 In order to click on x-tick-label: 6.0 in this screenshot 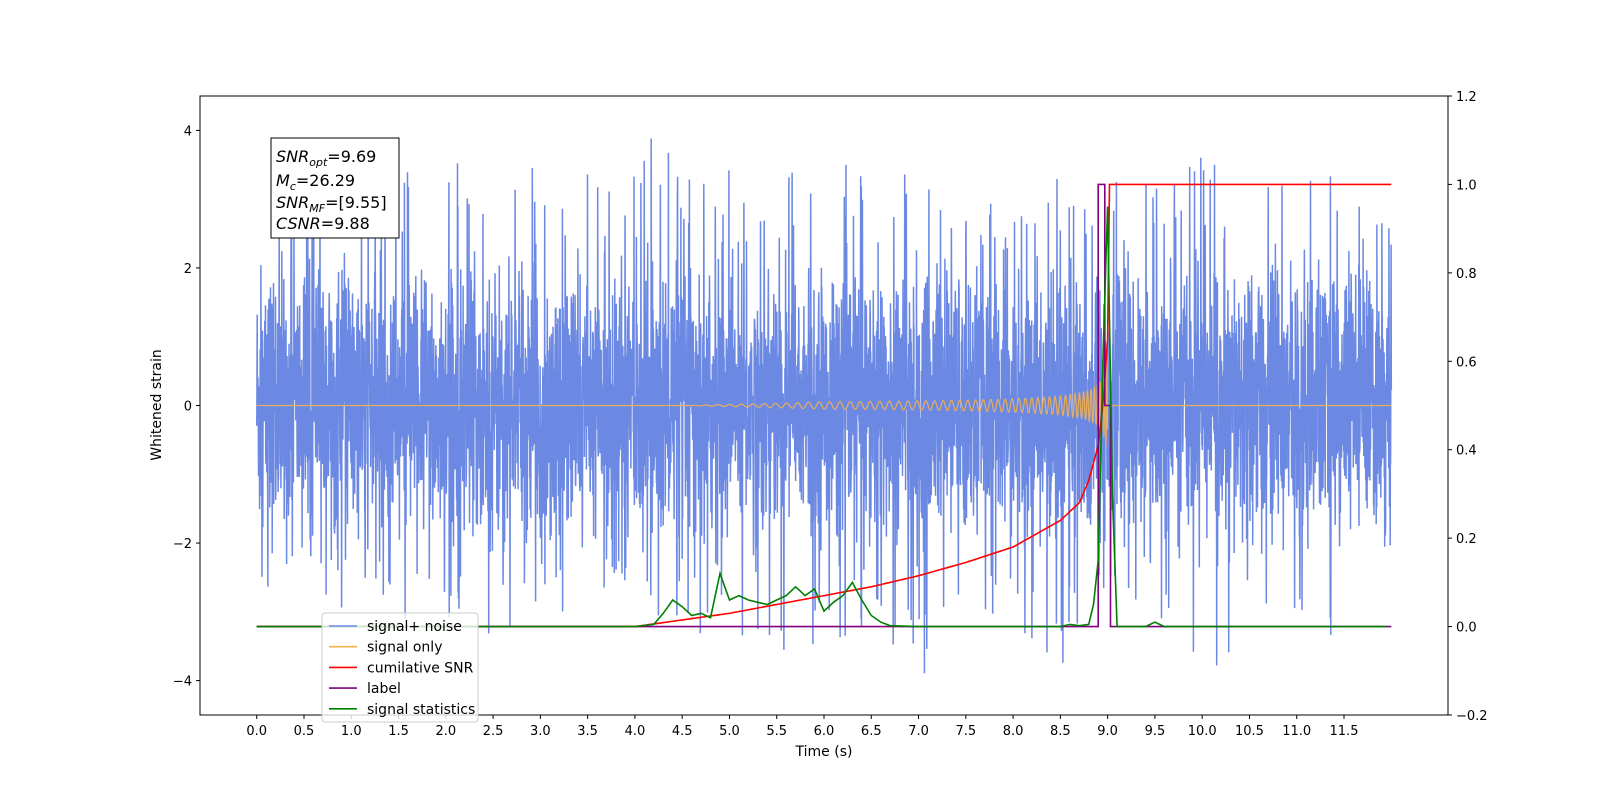, I will do `click(824, 731)`.